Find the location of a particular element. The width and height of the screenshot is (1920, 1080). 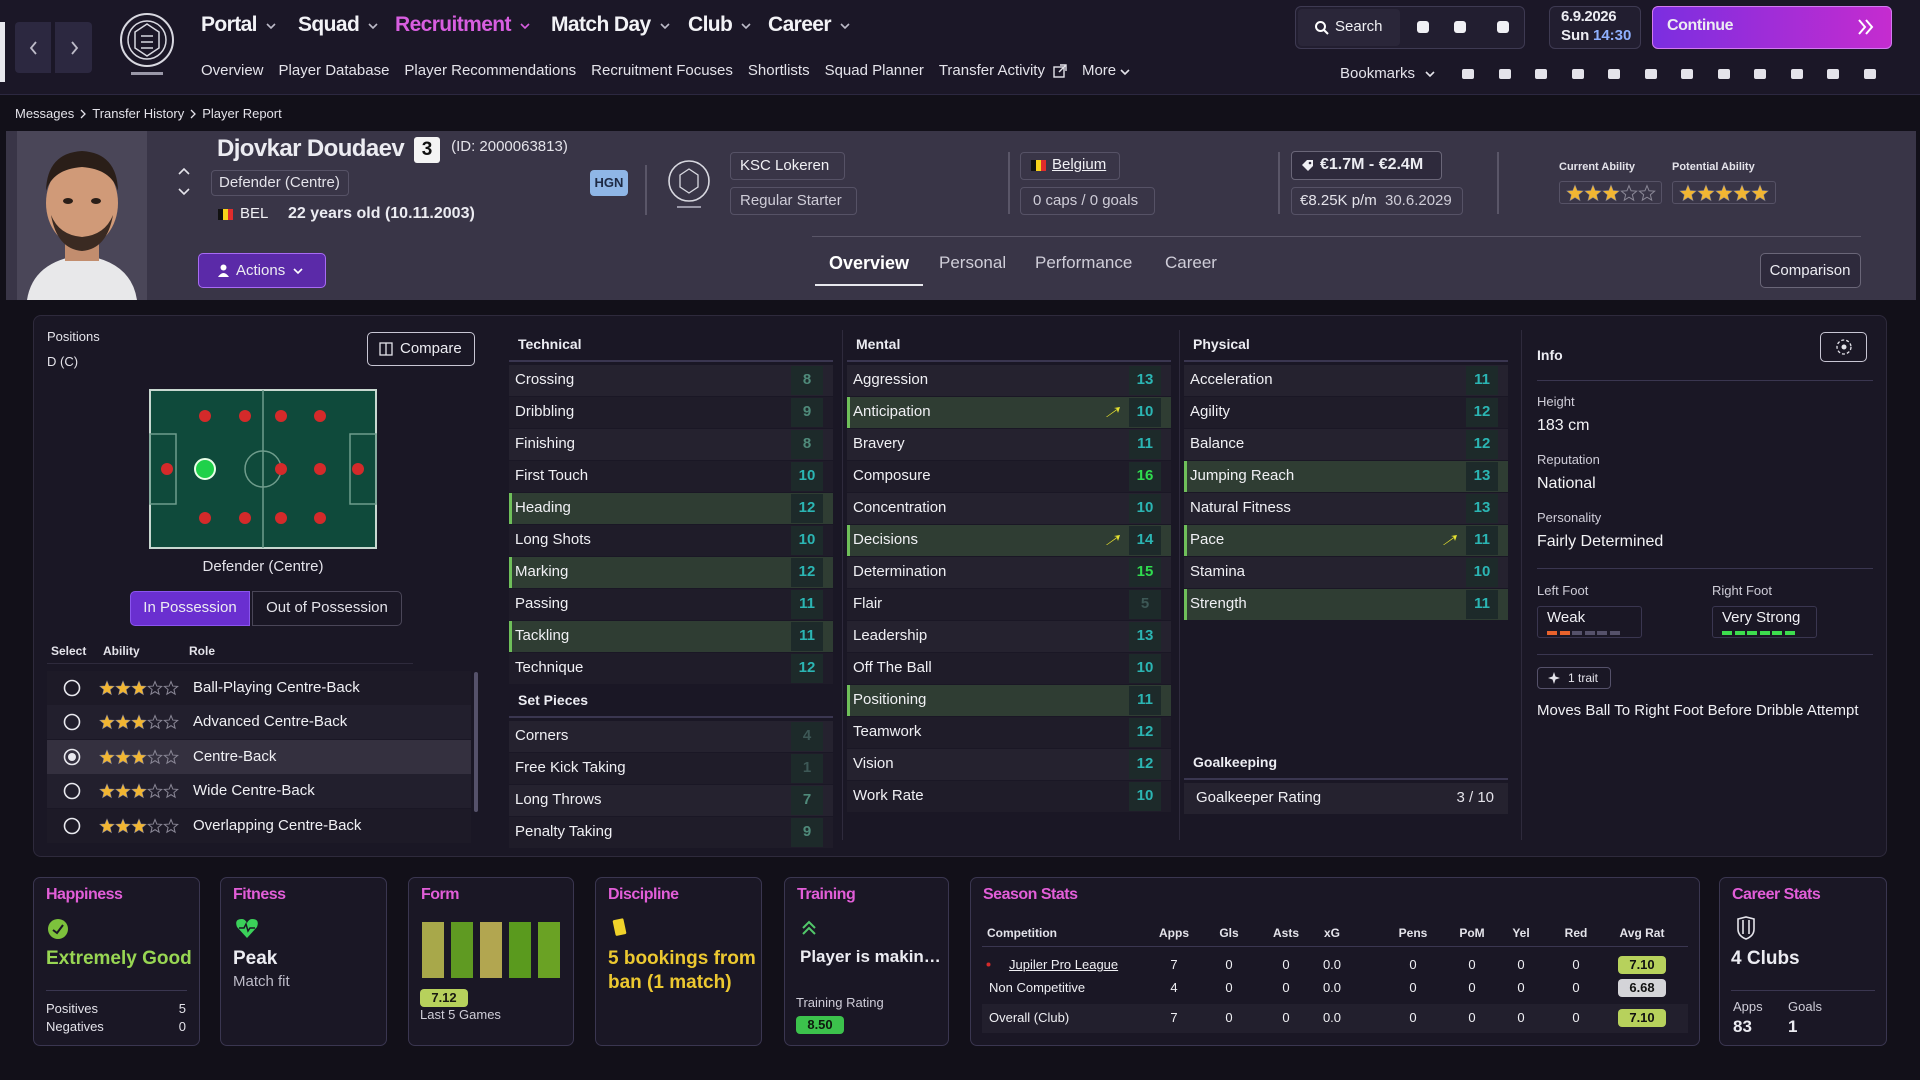

attribute-value: 12 is located at coordinates (1145, 731).